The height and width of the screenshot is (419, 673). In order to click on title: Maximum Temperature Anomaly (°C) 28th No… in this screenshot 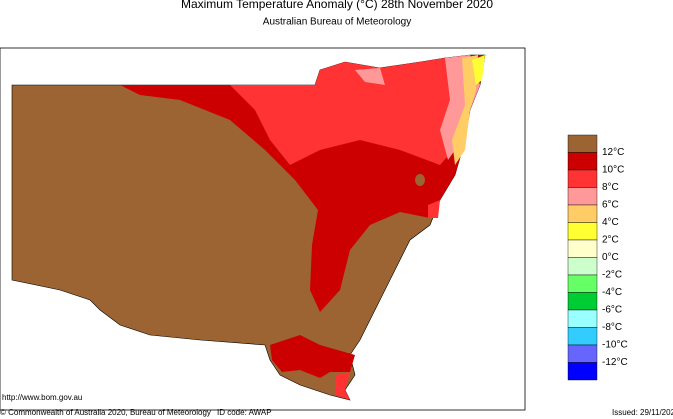, I will do `click(337, 5)`.